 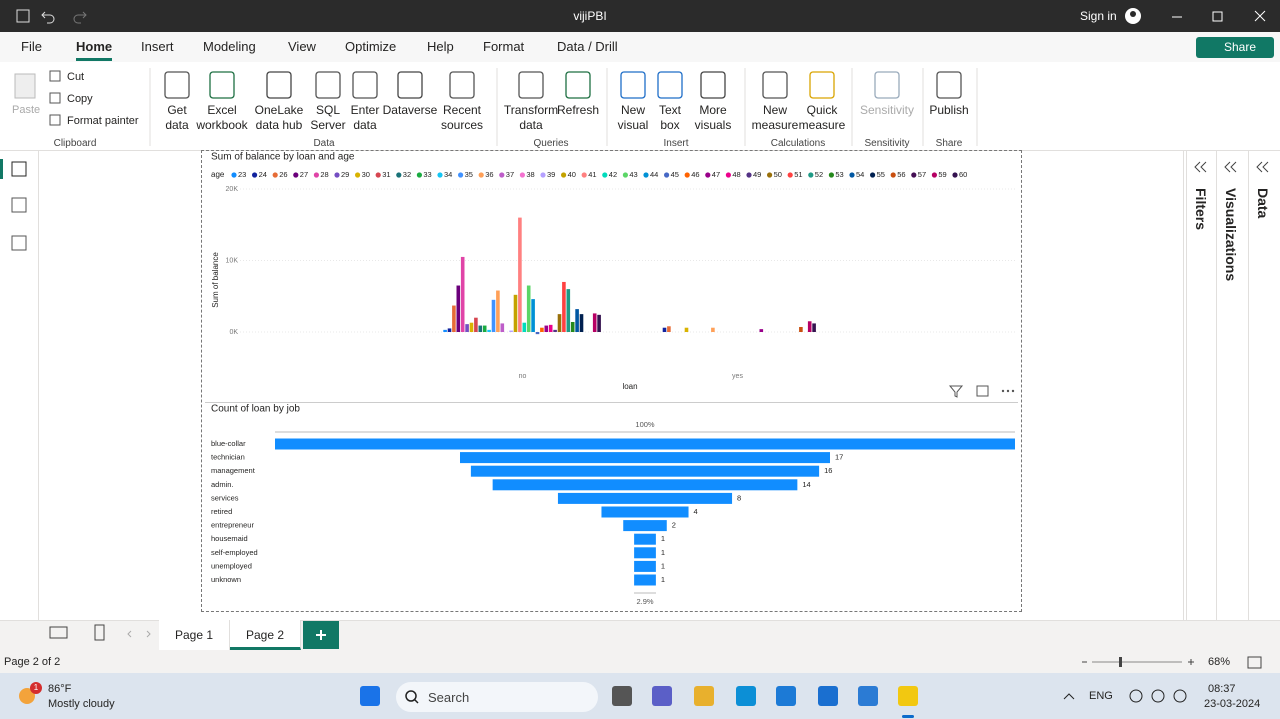 I want to click on funnel-top-label: 100%, so click(x=645, y=424).